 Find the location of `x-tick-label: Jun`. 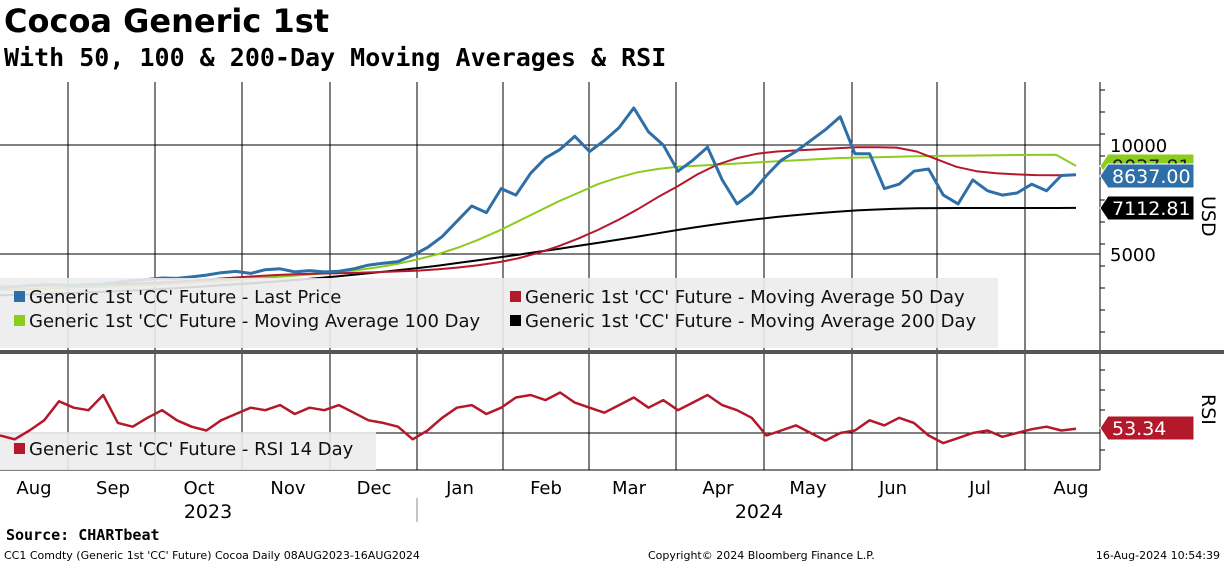

x-tick-label: Jun is located at coordinates (892, 488).